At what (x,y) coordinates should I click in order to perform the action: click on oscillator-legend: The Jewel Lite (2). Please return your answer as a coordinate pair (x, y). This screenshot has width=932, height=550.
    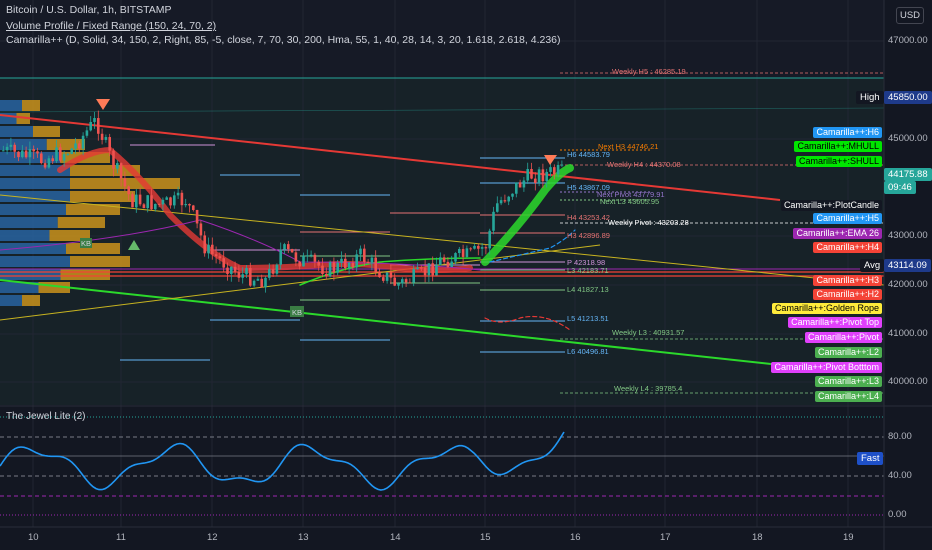
    Looking at the image, I should click on (46, 416).